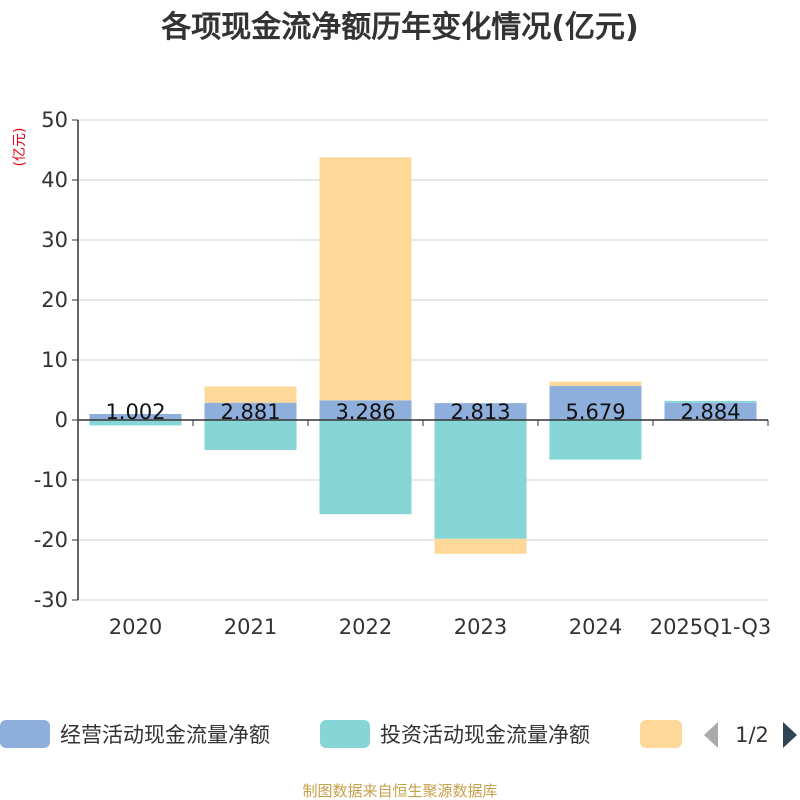 This screenshot has height=800, width=800. I want to click on data-label: 1.002, so click(135, 412).